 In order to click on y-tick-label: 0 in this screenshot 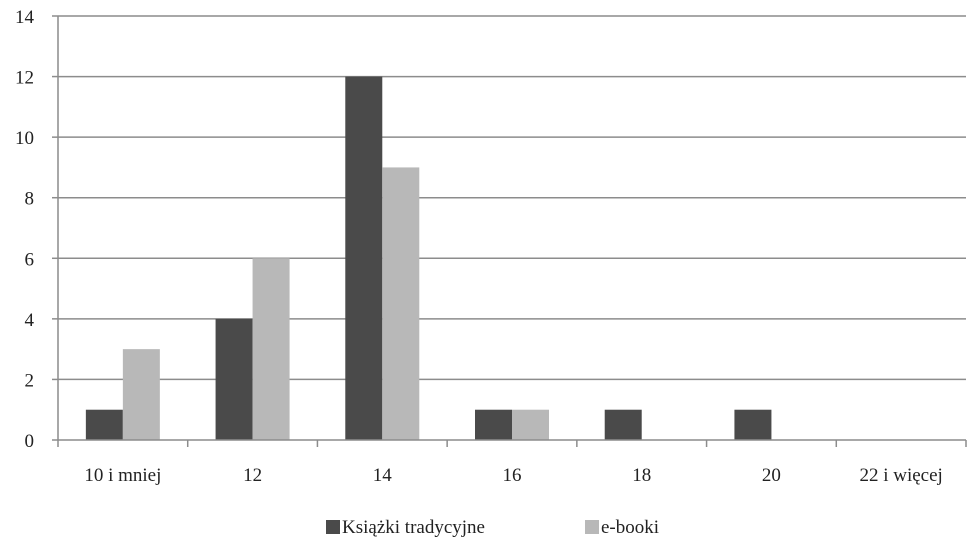, I will do `click(30, 441)`.